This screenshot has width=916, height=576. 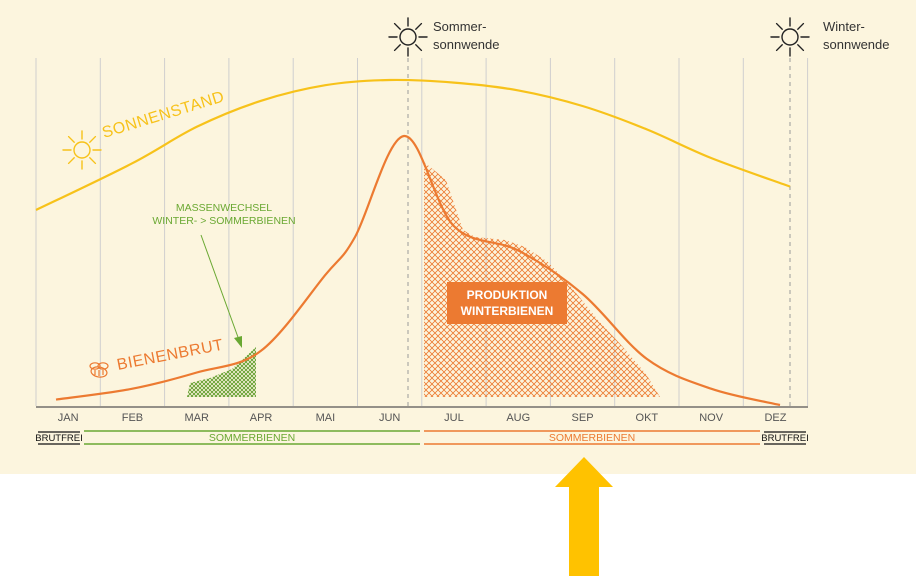 I want to click on month-label-okt: OKT, so click(x=647, y=418).